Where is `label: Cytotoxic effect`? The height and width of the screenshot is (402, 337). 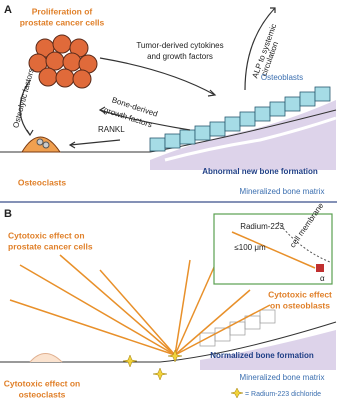 label: Cytotoxic effect is located at coordinates (300, 294).